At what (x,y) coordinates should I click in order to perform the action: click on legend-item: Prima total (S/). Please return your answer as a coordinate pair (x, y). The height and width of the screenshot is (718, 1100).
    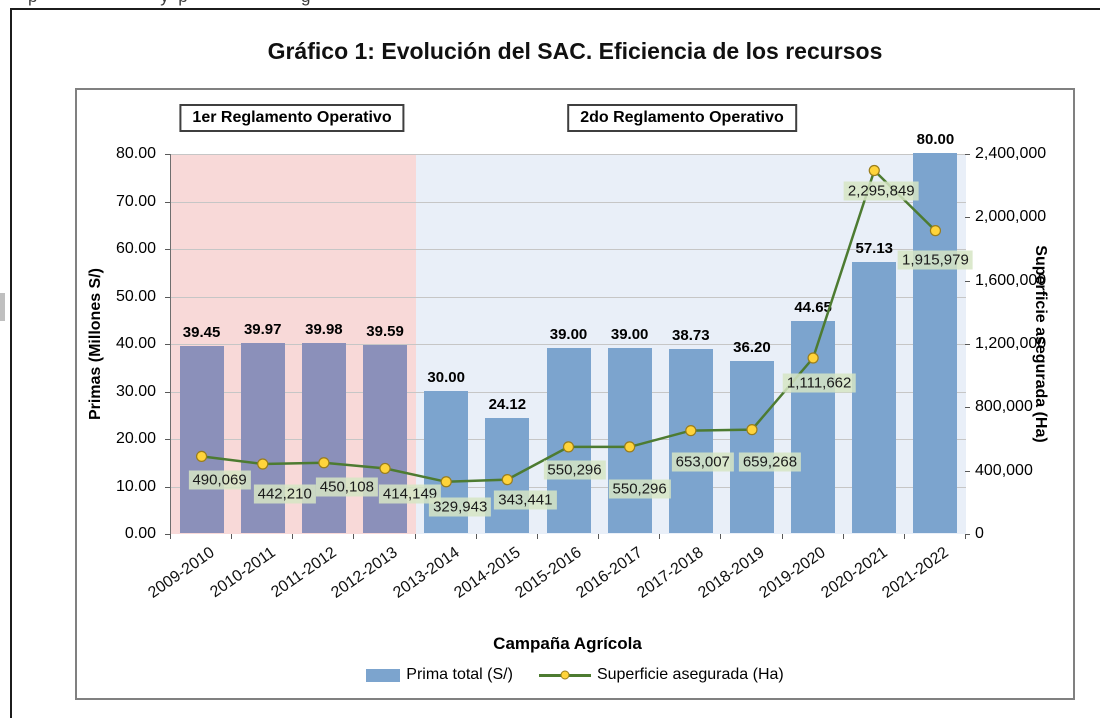
    Looking at the image, I should click on (439, 675).